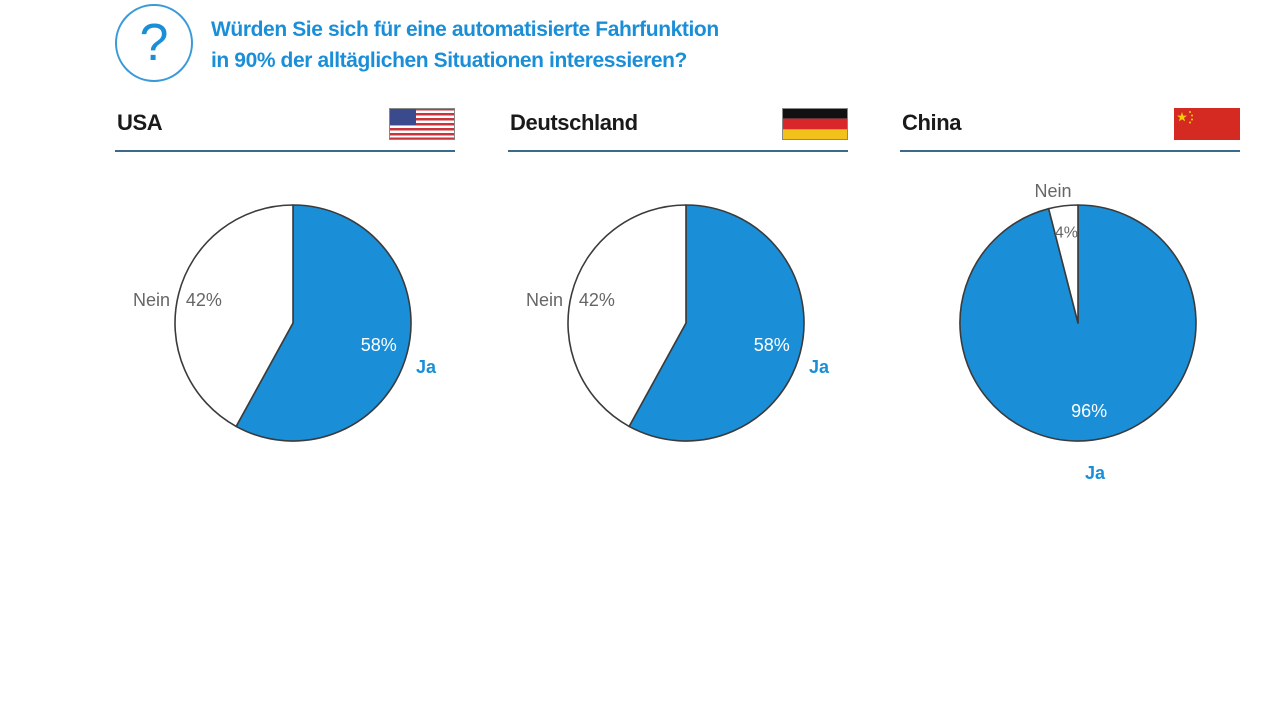  I want to click on country-title: USA, so click(140, 122).